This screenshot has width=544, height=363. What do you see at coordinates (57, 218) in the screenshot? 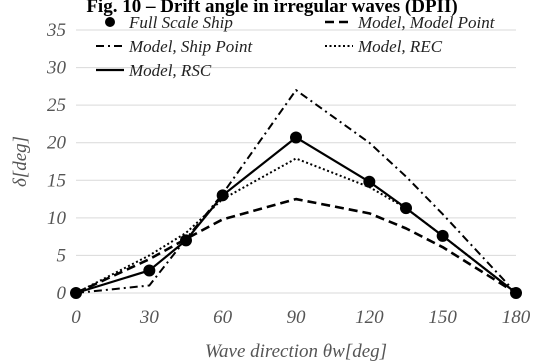
I see `y-tick-label: 10` at bounding box center [57, 218].